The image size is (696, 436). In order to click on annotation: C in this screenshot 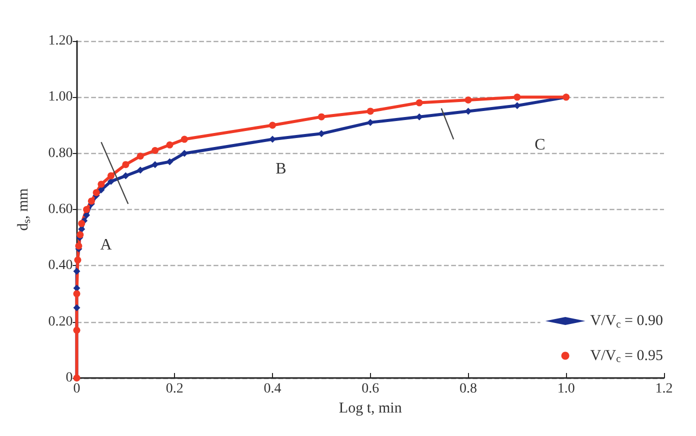, I will do `click(540, 145)`.